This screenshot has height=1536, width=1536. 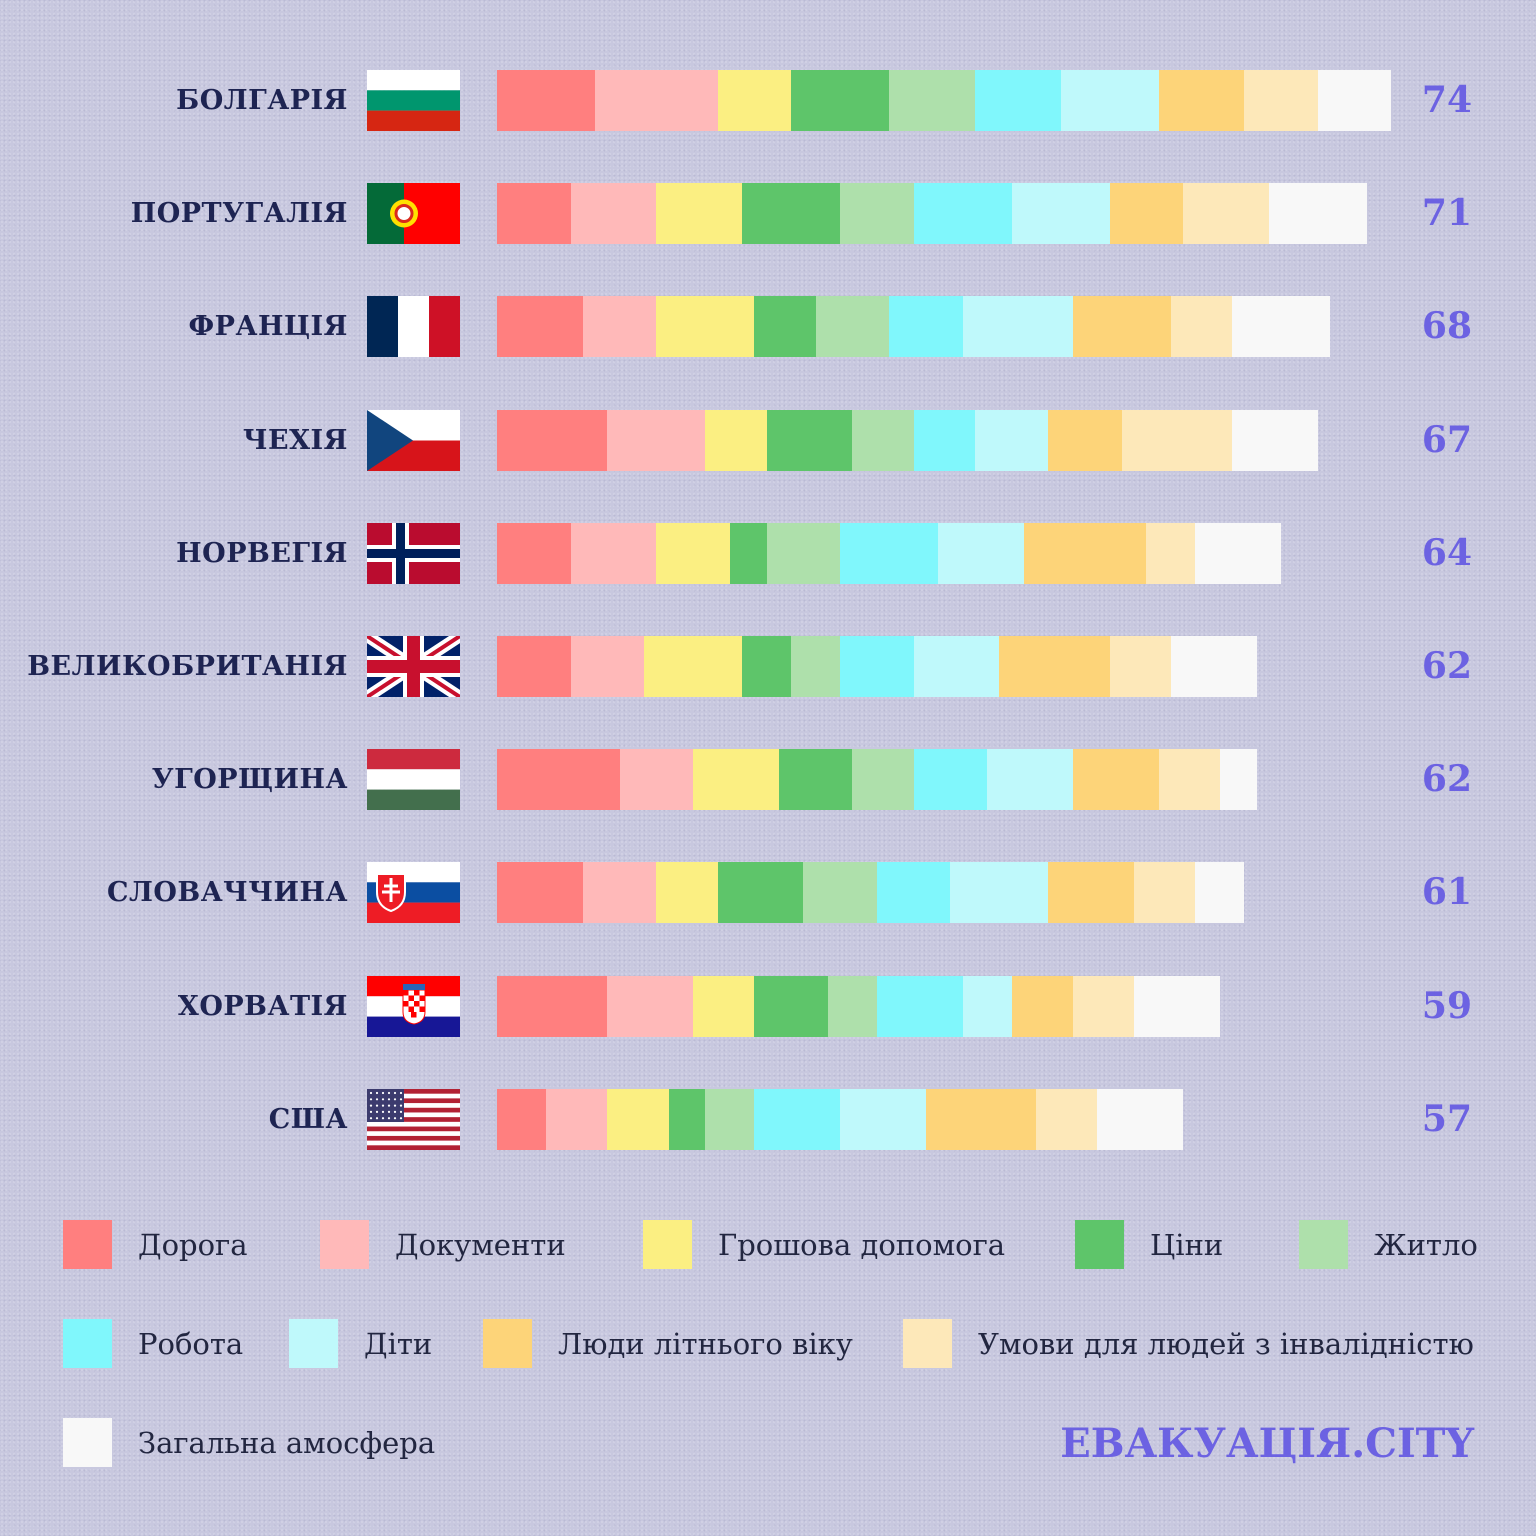 I want to click on country-label: ВЕЛИКОБРИТАНІЯ, so click(x=187, y=666).